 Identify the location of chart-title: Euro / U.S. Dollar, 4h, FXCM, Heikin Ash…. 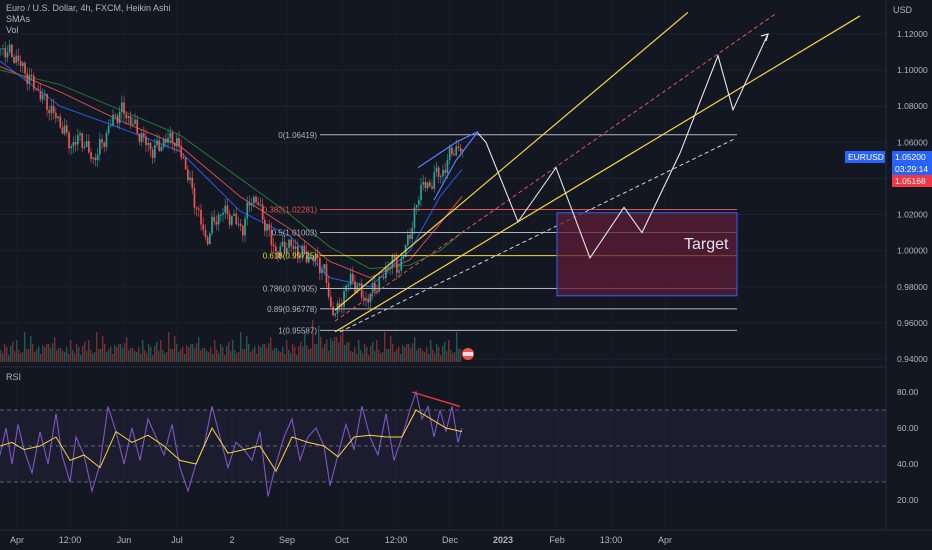
(88, 8).